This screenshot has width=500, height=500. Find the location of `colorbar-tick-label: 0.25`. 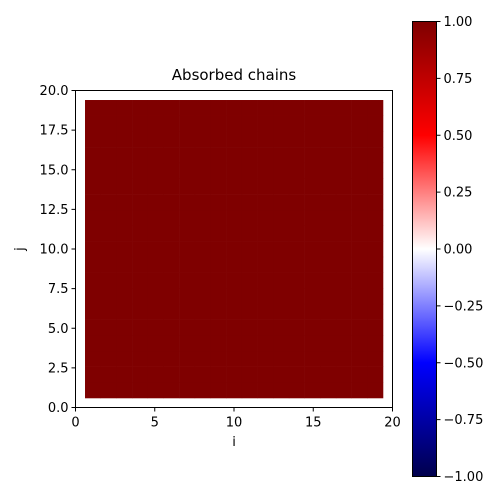

colorbar-tick-label: 0.25 is located at coordinates (458, 193).